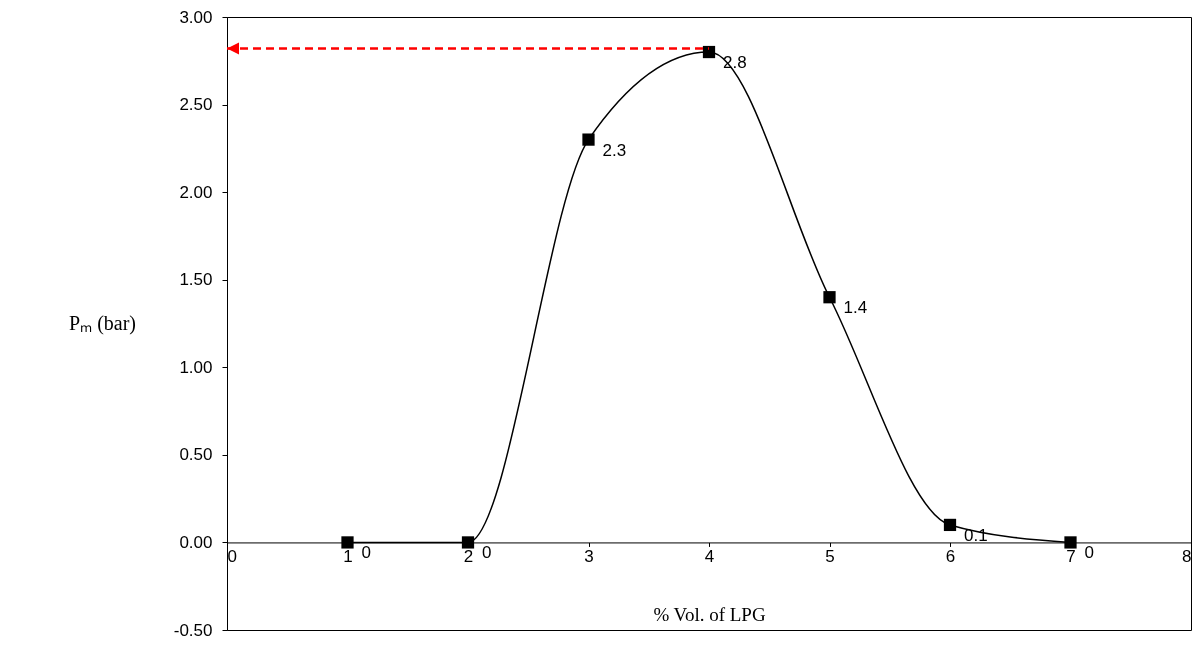  I want to click on x-tick-label: 7, so click(1071, 556).